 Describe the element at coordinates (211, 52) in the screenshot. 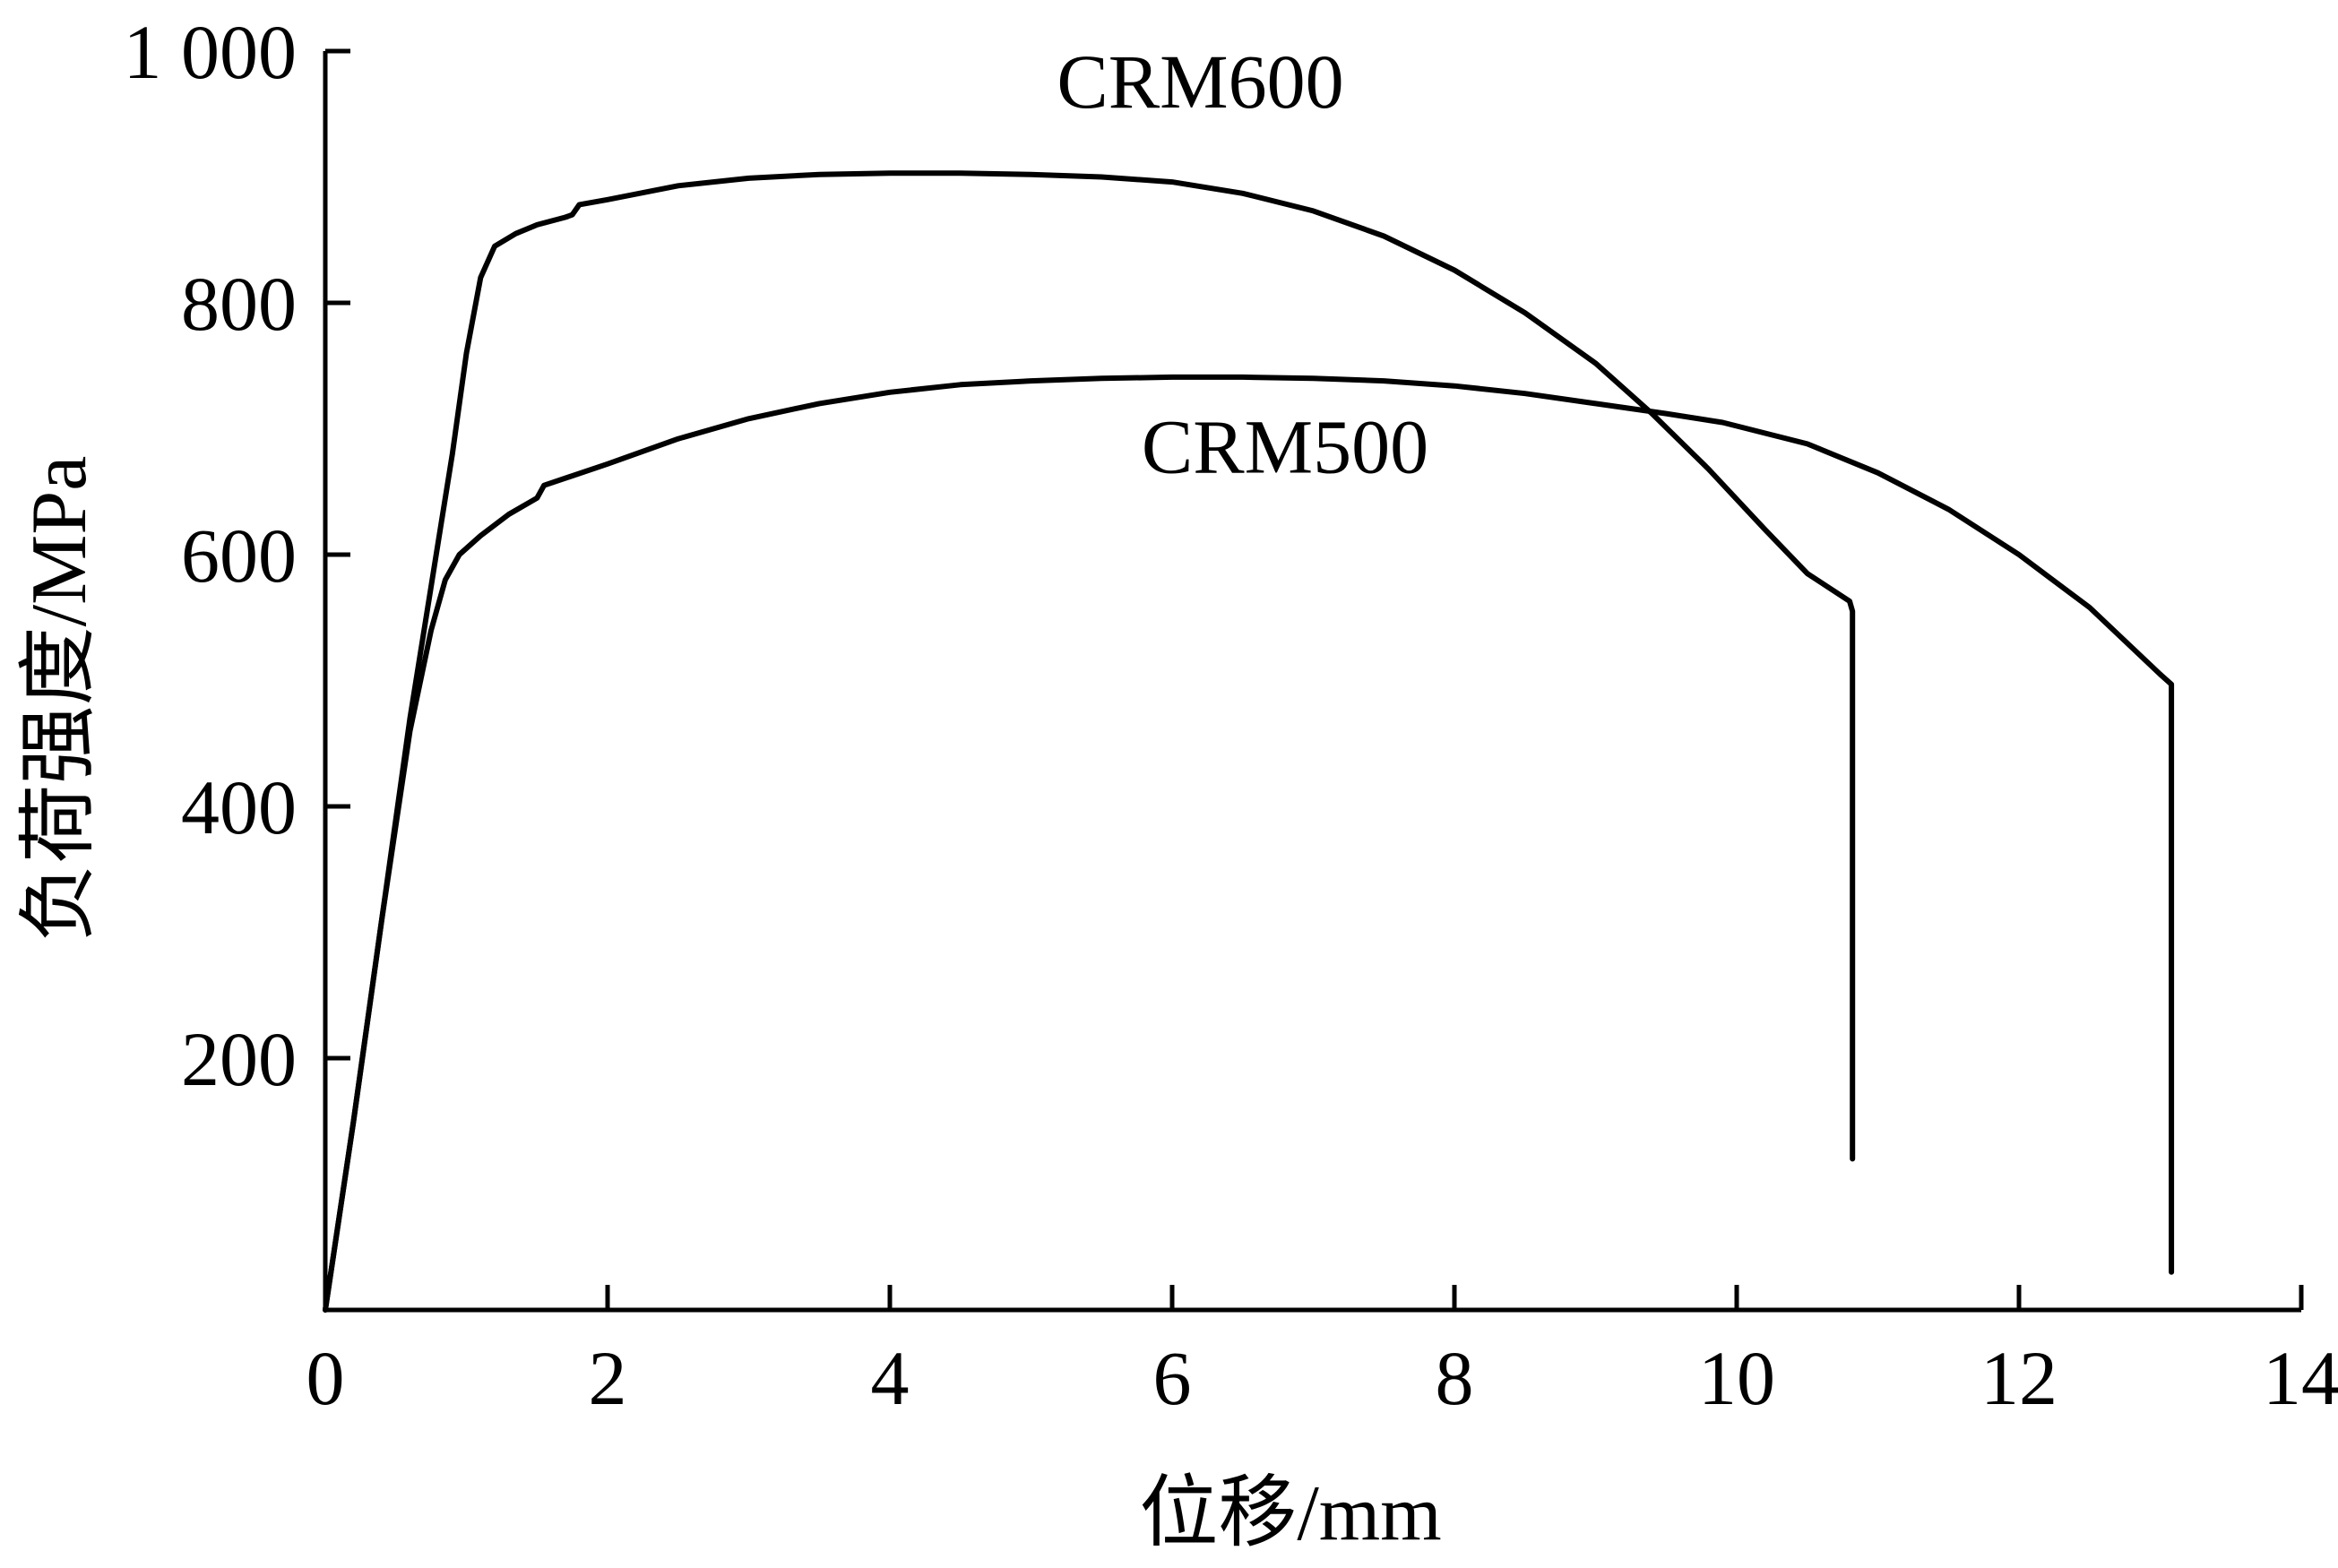

I see `y-tick-label: 1 000` at that location.